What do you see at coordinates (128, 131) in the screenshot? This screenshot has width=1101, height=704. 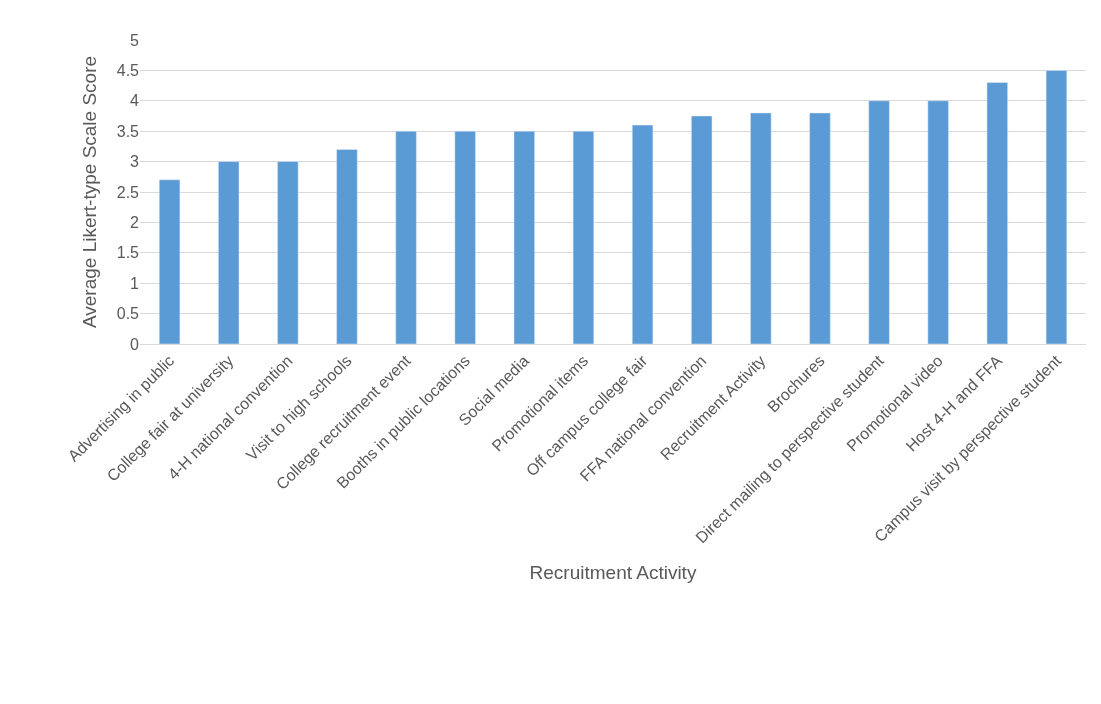 I see `y-tick-label: 3.5` at bounding box center [128, 131].